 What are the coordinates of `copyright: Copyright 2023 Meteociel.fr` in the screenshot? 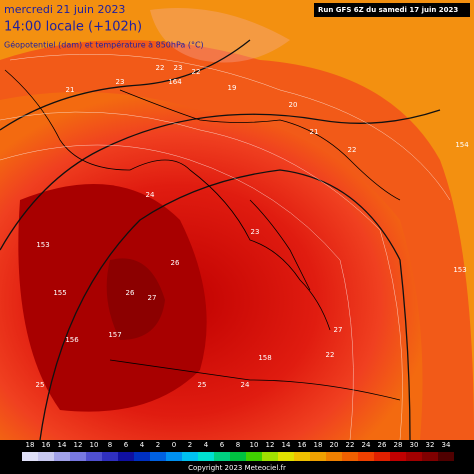 It's located at (237, 468).